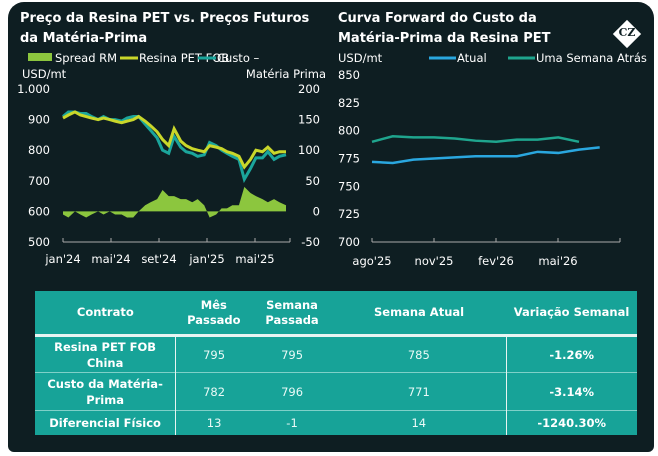  What do you see at coordinates (174, 202) in the screenshot?
I see `spread-rm-area` at bounding box center [174, 202].